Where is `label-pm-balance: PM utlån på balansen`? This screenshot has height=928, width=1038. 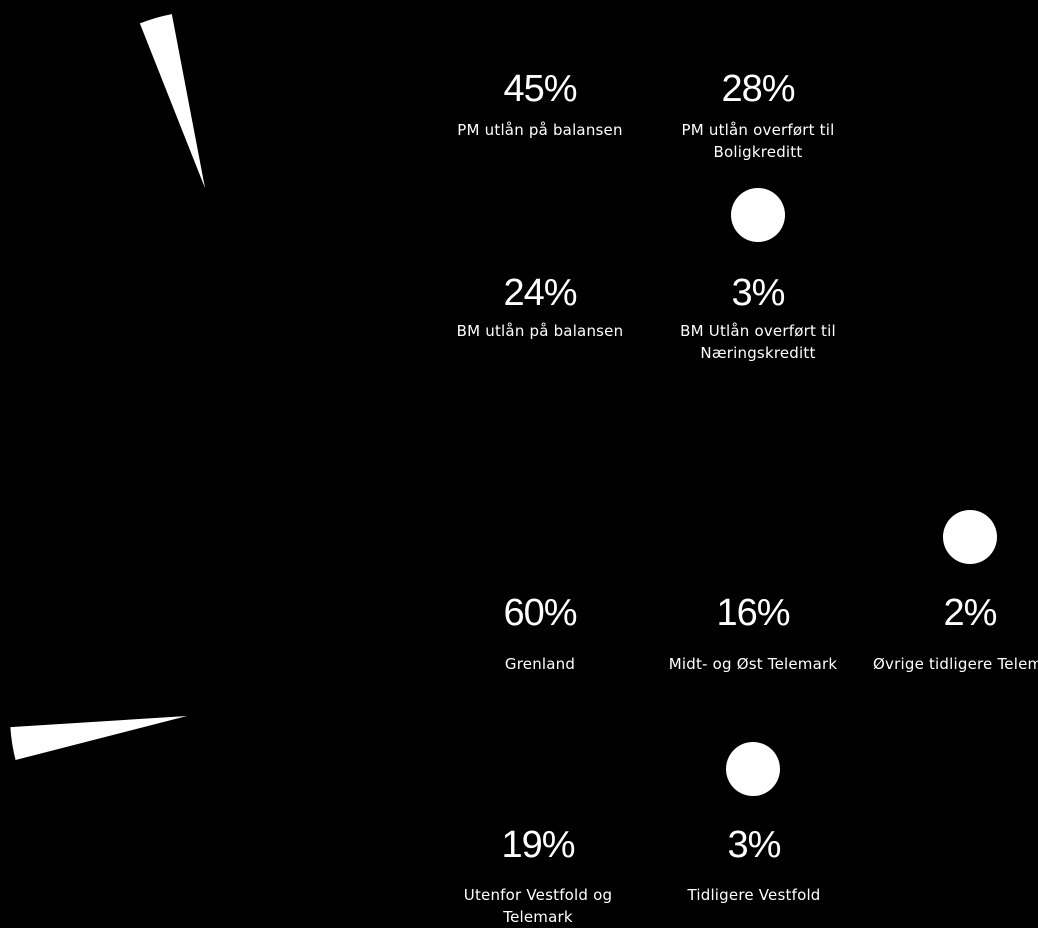 label-pm-balance: PM utlån på balansen is located at coordinates (540, 130).